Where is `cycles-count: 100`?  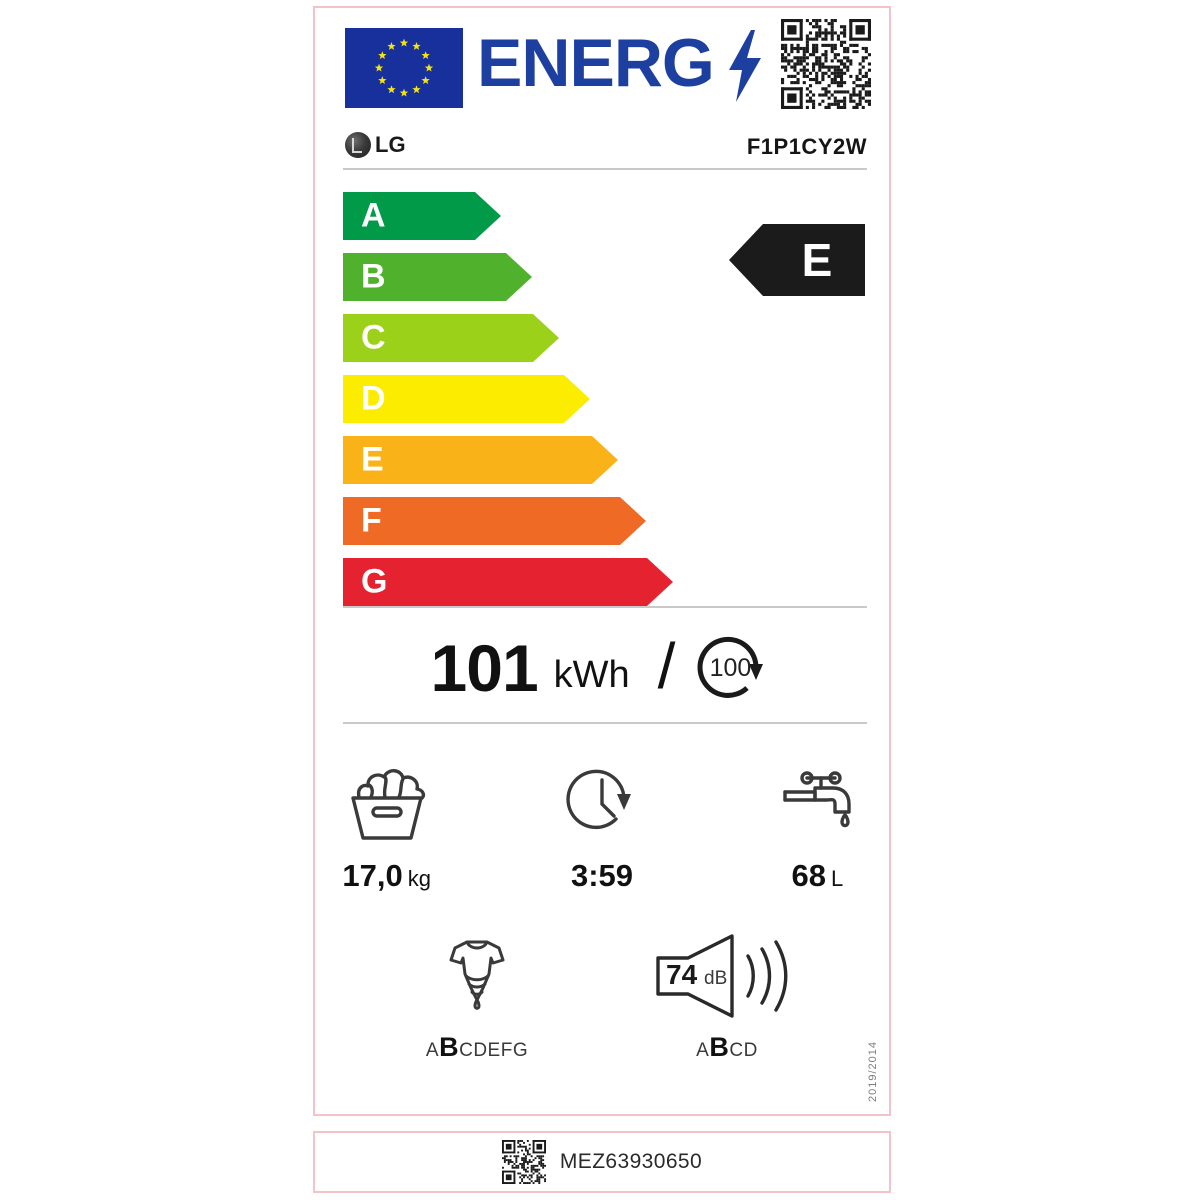 cycles-count: 100 is located at coordinates (730, 667).